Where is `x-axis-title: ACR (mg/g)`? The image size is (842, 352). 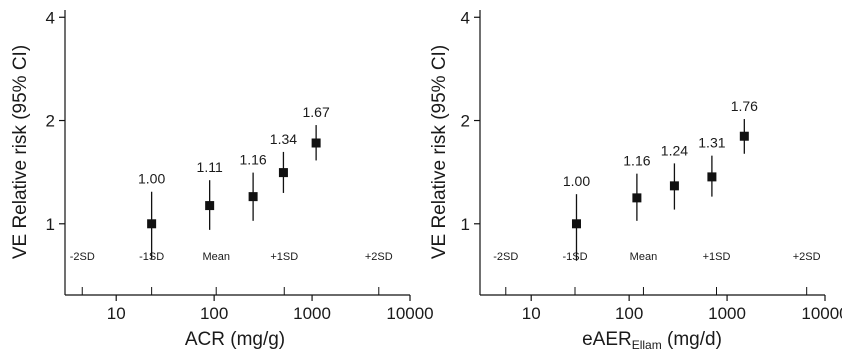 x-axis-title: ACR (mg/g) is located at coordinates (235, 339).